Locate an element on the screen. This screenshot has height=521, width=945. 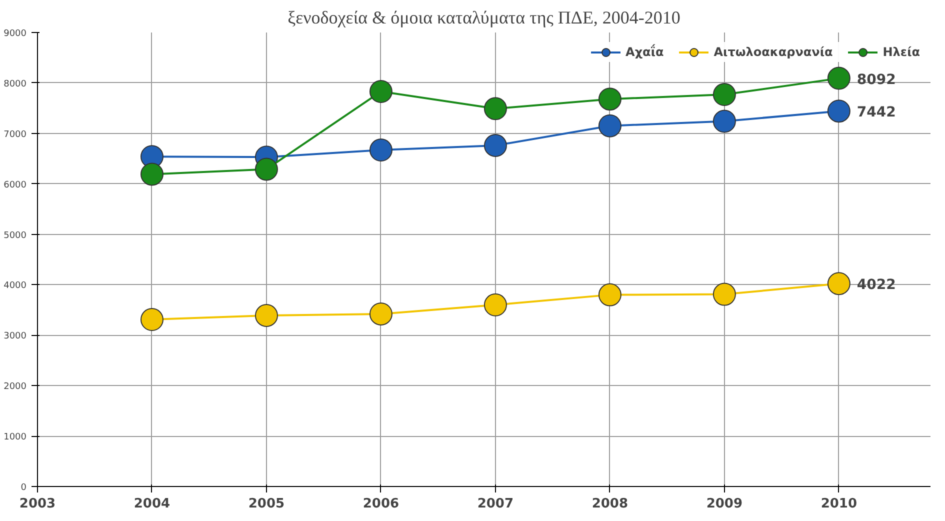
x-tick-label: 2008 is located at coordinates (610, 504).